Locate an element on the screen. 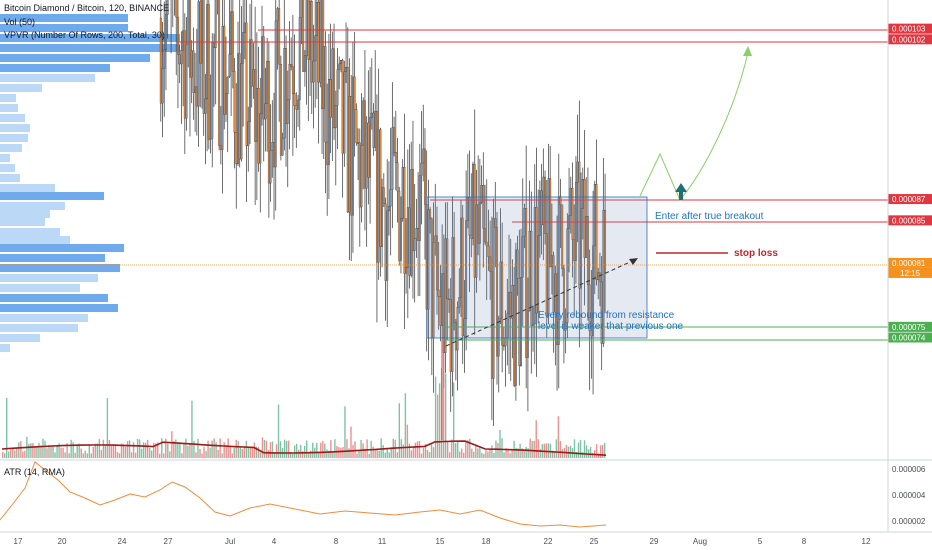  time-tick-label: 4 is located at coordinates (274, 541).